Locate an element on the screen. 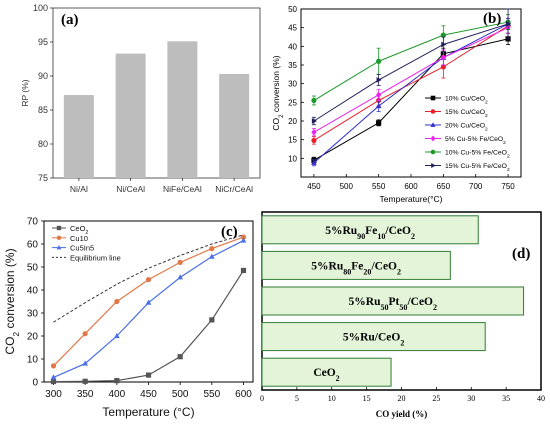  panel-b-legend-label: 5% Cu-5% Fe/CeO2 is located at coordinates (475, 141).